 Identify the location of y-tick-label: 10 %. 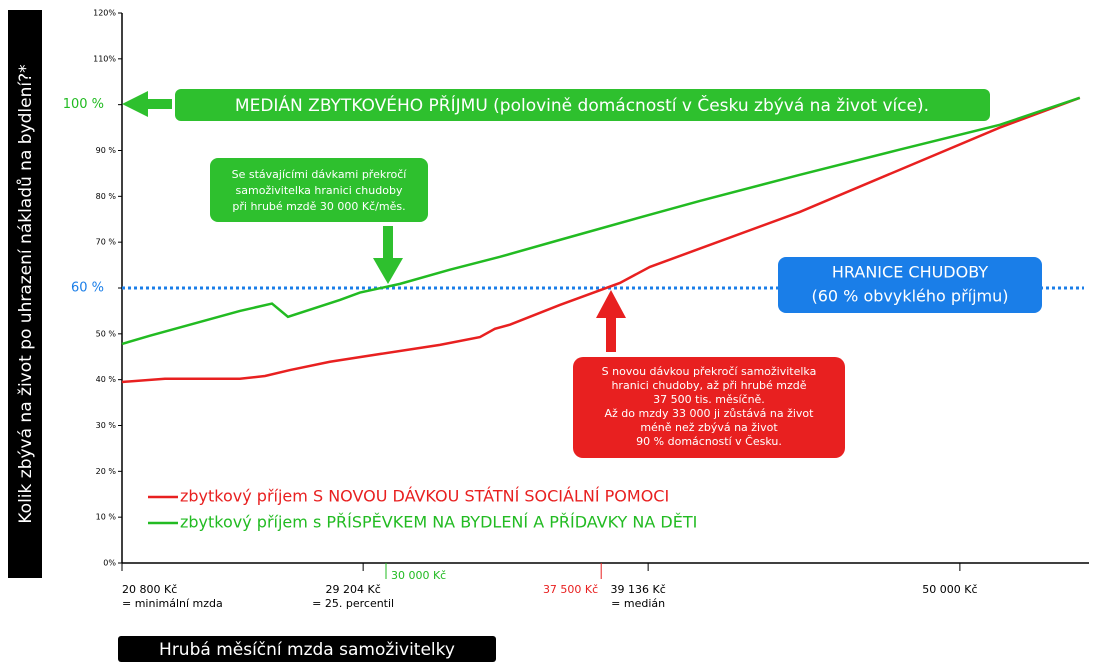
(106, 517).